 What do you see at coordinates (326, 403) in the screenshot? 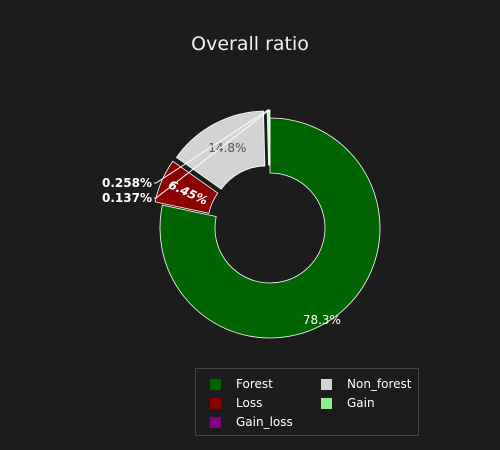
I see `legend-swatch-gain` at bounding box center [326, 403].